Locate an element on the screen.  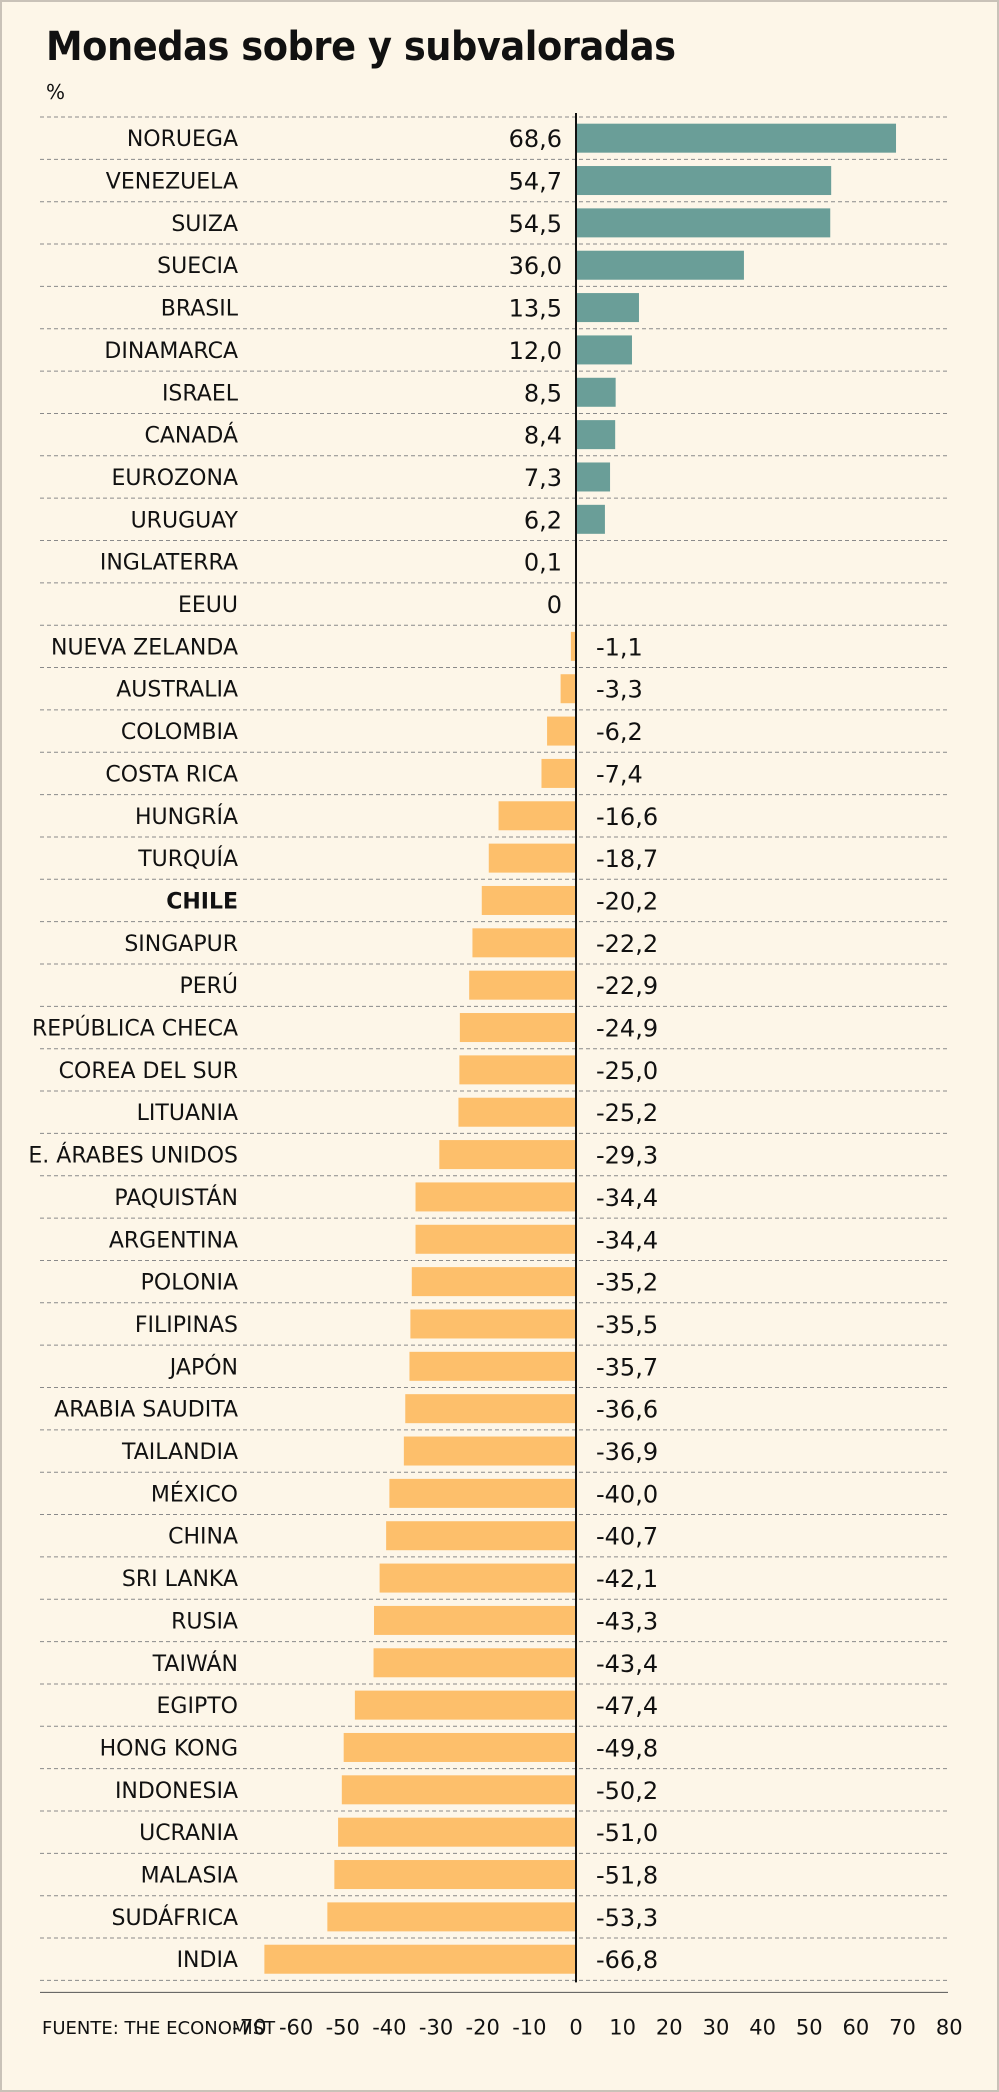
value-label: 36,0 is located at coordinates (535, 266).